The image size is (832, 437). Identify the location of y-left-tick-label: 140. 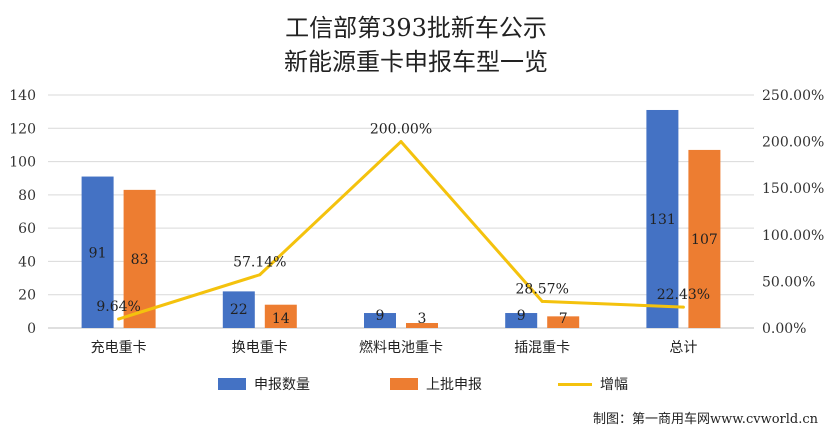
(22, 96).